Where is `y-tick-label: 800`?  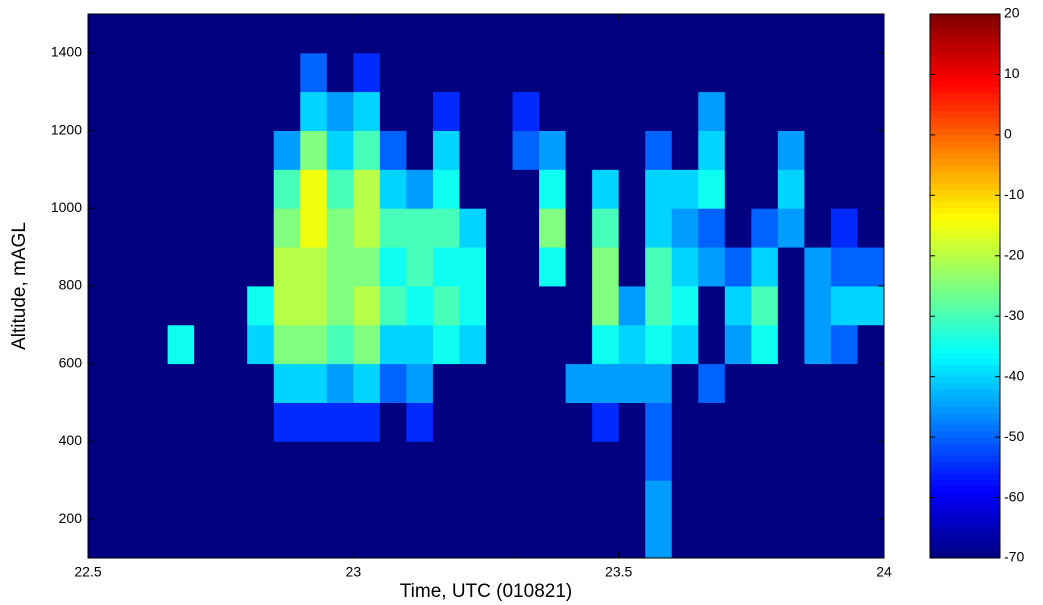
y-tick-label: 800 is located at coordinates (71, 285).